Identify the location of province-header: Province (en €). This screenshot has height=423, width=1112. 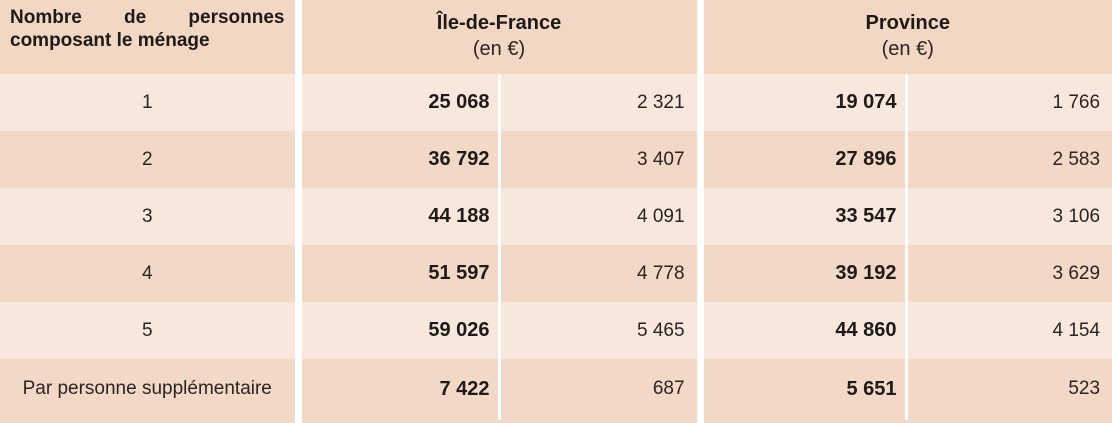
(904, 37).